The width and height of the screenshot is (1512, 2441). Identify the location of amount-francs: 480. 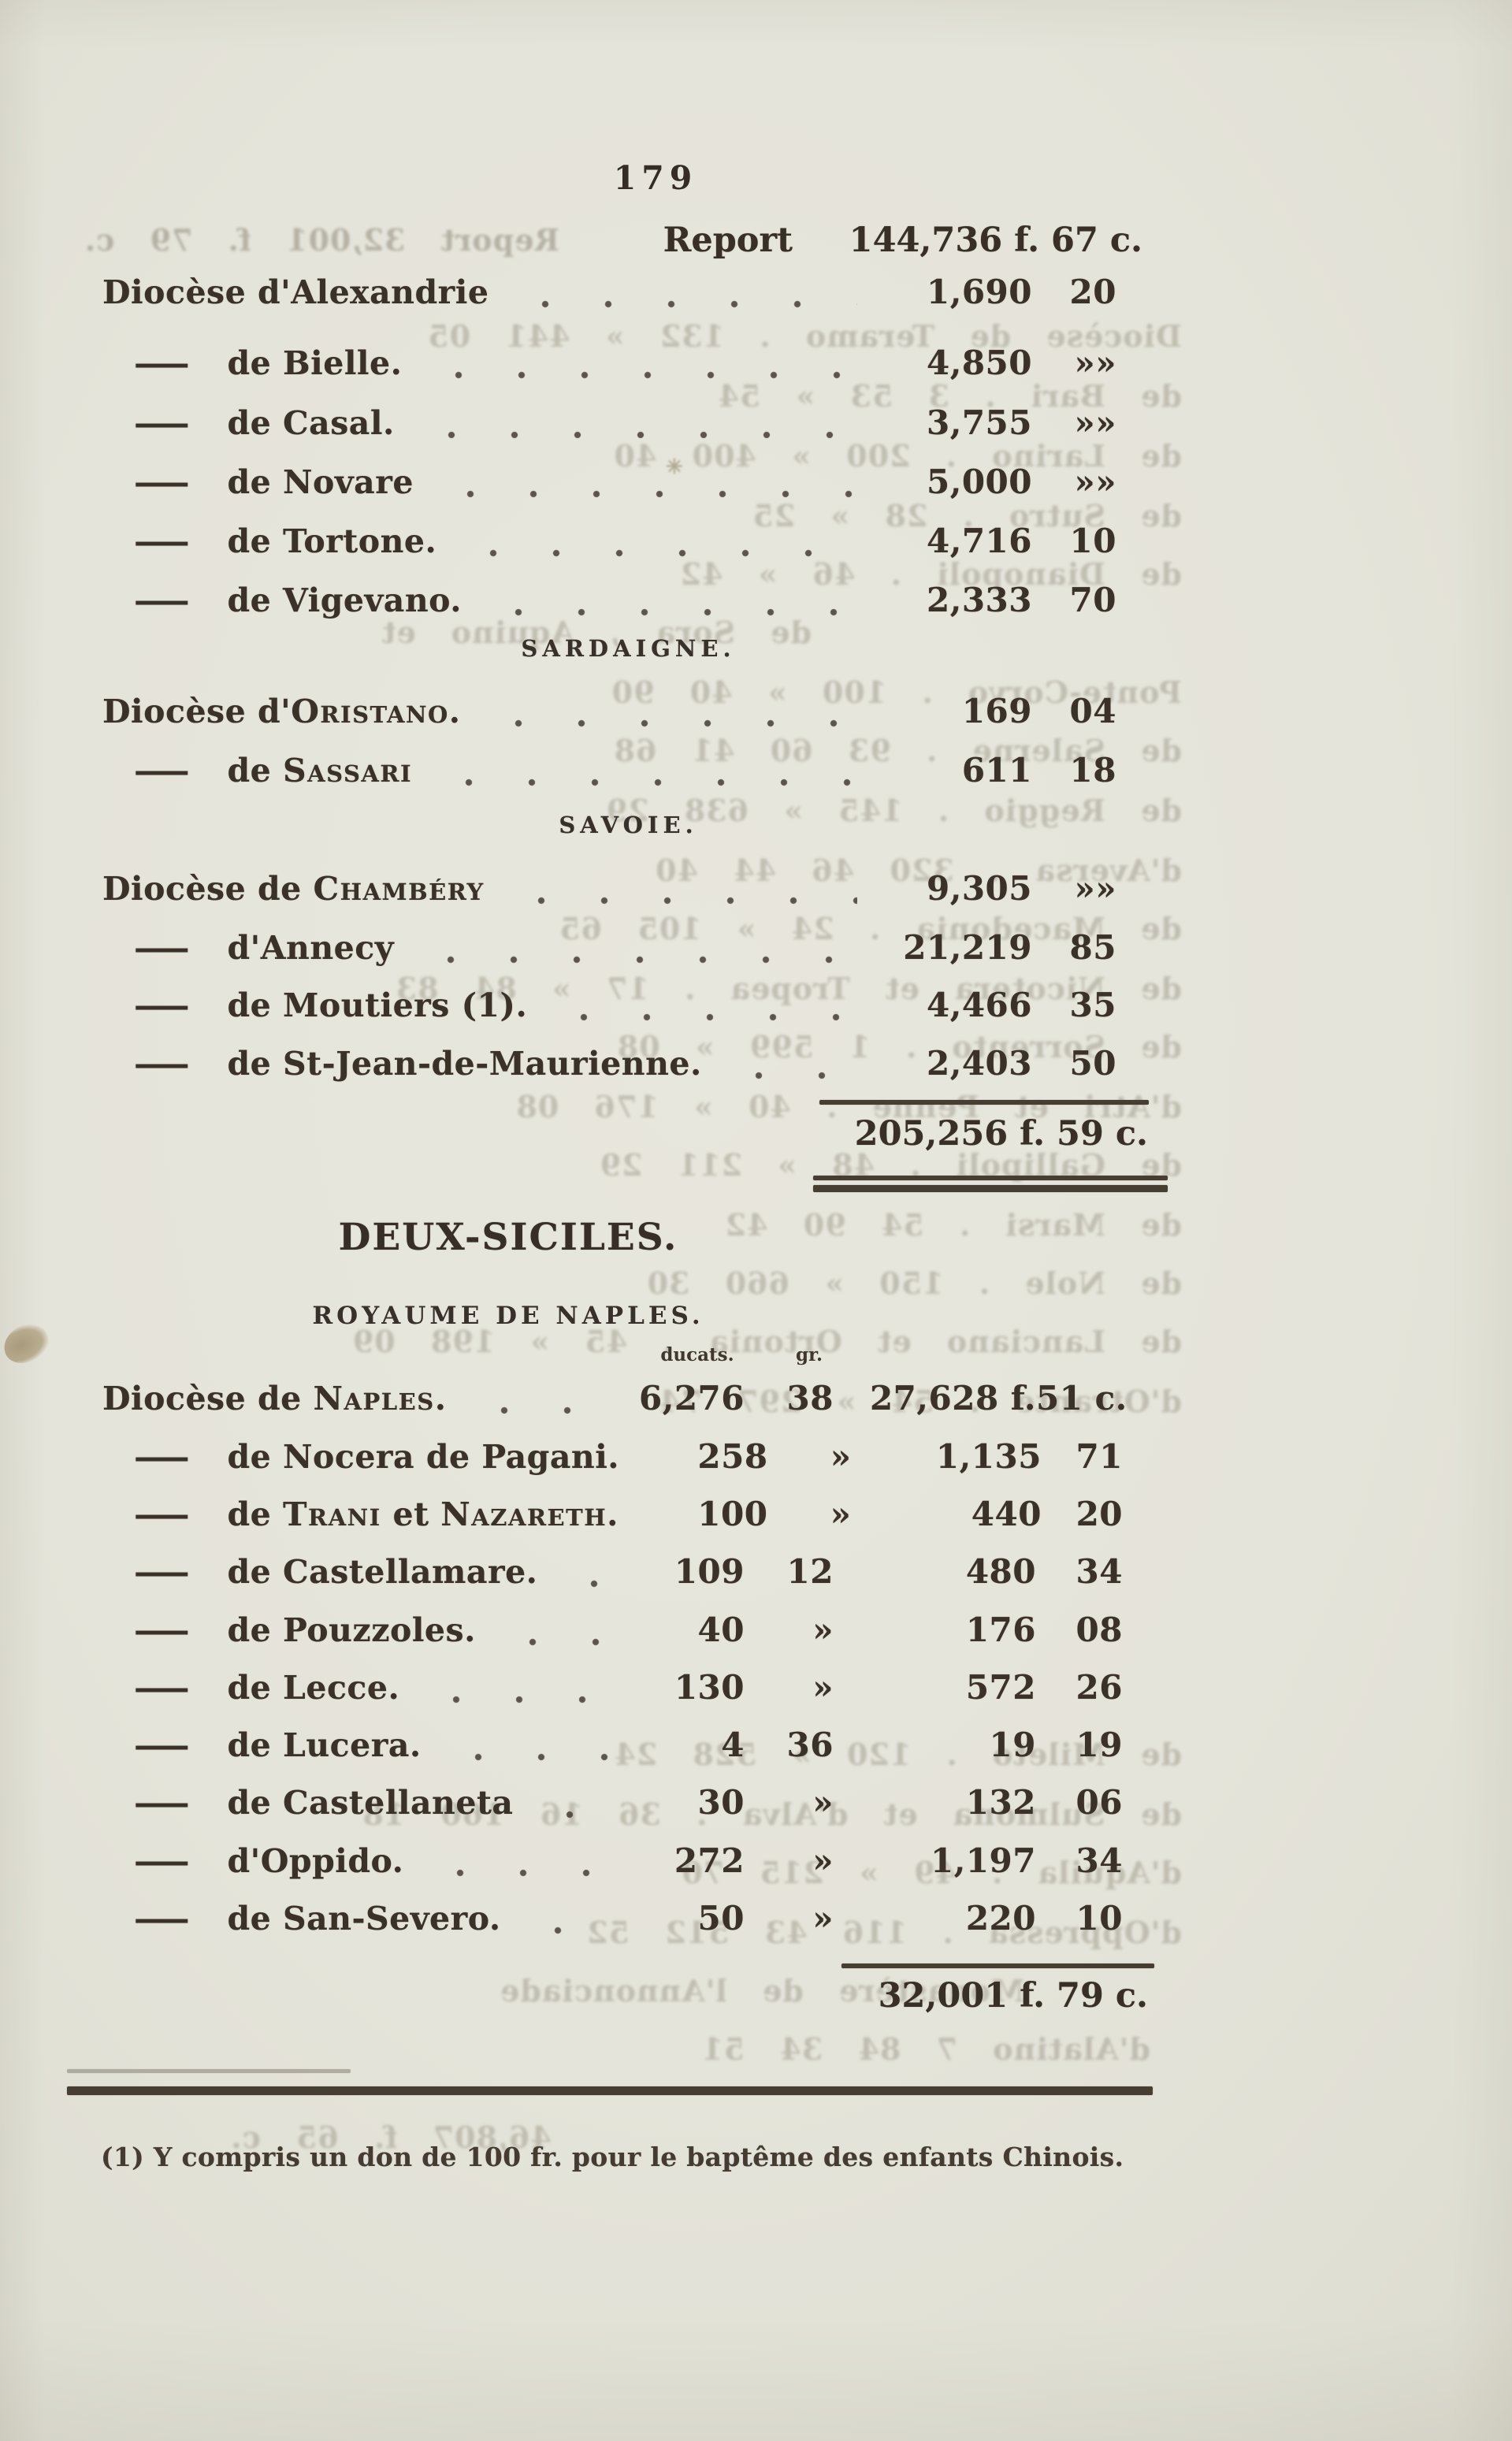
(1000, 1572).